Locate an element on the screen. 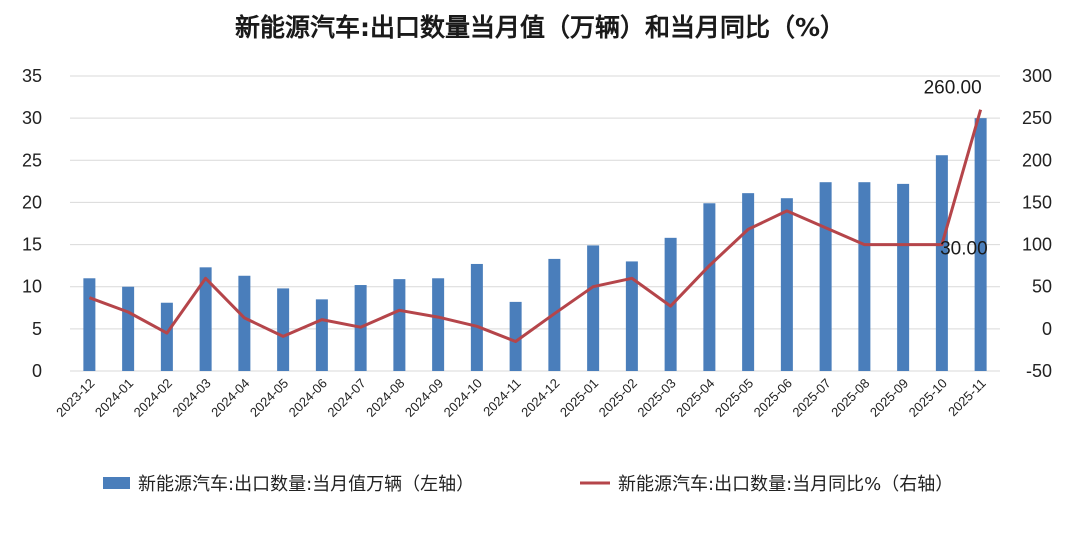 The image size is (1080, 539). x-tick-label: 2025-11 is located at coordinates (967, 398).